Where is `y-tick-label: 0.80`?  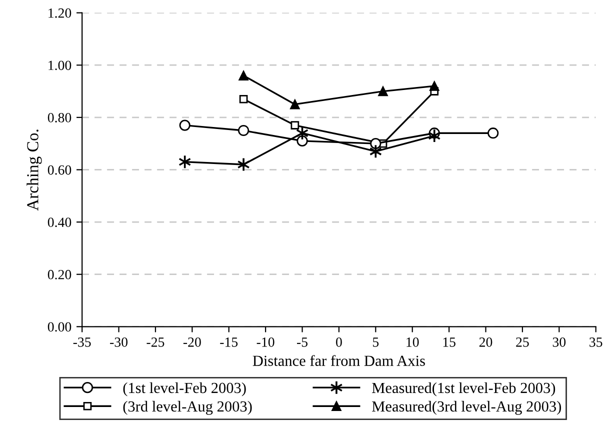 y-tick-label: 0.80 is located at coordinates (60, 117).